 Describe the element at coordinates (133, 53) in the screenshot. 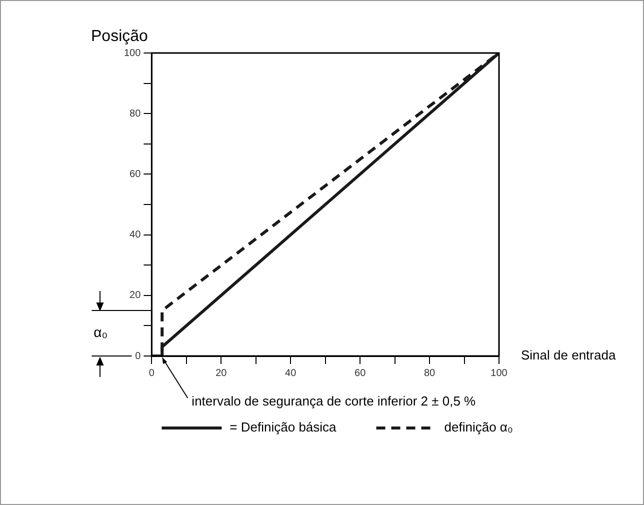

I see `y-tick-label: 100` at that location.